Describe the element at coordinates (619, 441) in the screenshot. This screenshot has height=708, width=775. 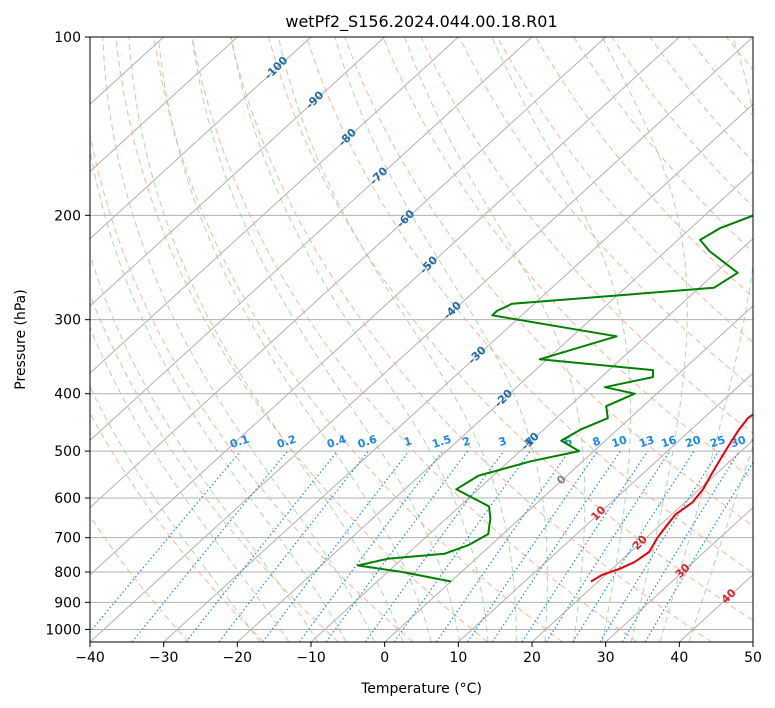
I see `mixing-ratio-label: 10` at that location.